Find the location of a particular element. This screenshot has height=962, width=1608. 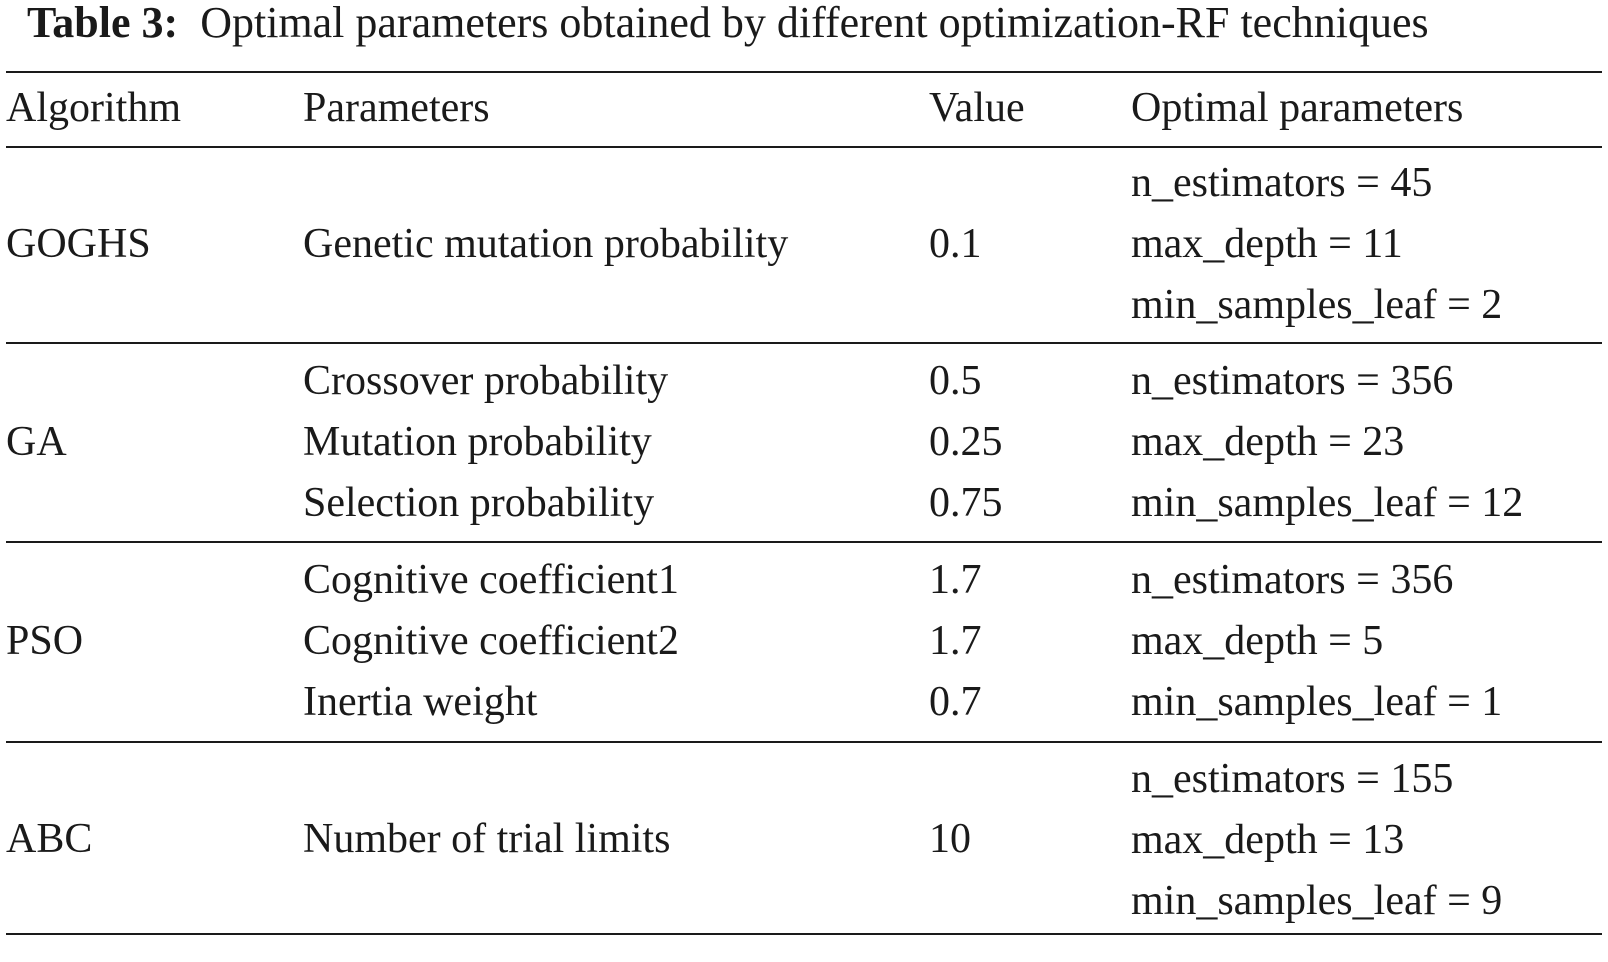

row-value: 0.7 is located at coordinates (955, 702).